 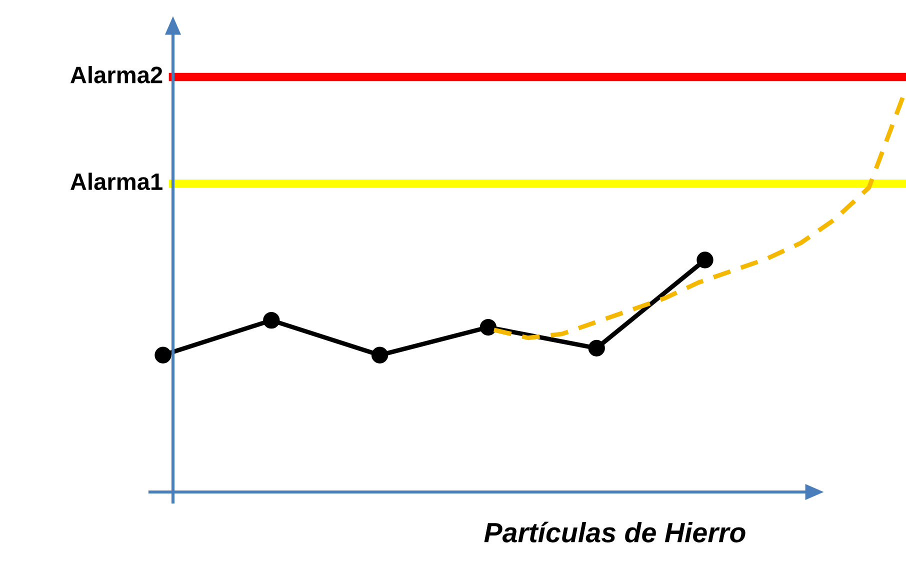 I want to click on ref-line-label: Alarma2, so click(x=116, y=75).